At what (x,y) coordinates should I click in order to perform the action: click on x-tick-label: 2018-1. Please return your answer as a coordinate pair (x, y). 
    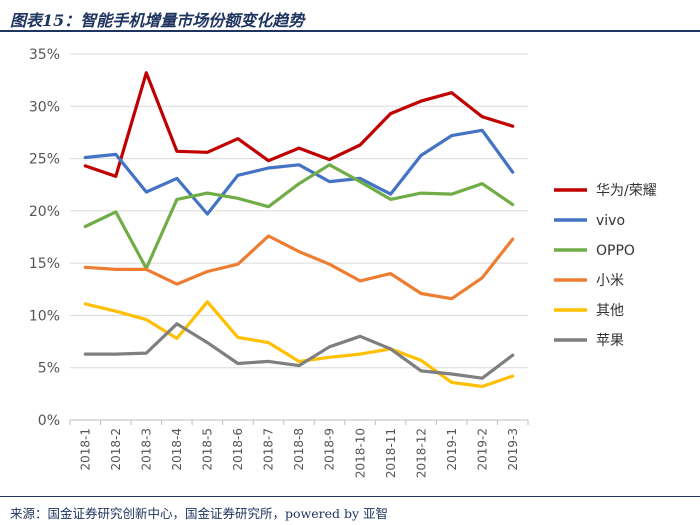
    Looking at the image, I should click on (85, 449).